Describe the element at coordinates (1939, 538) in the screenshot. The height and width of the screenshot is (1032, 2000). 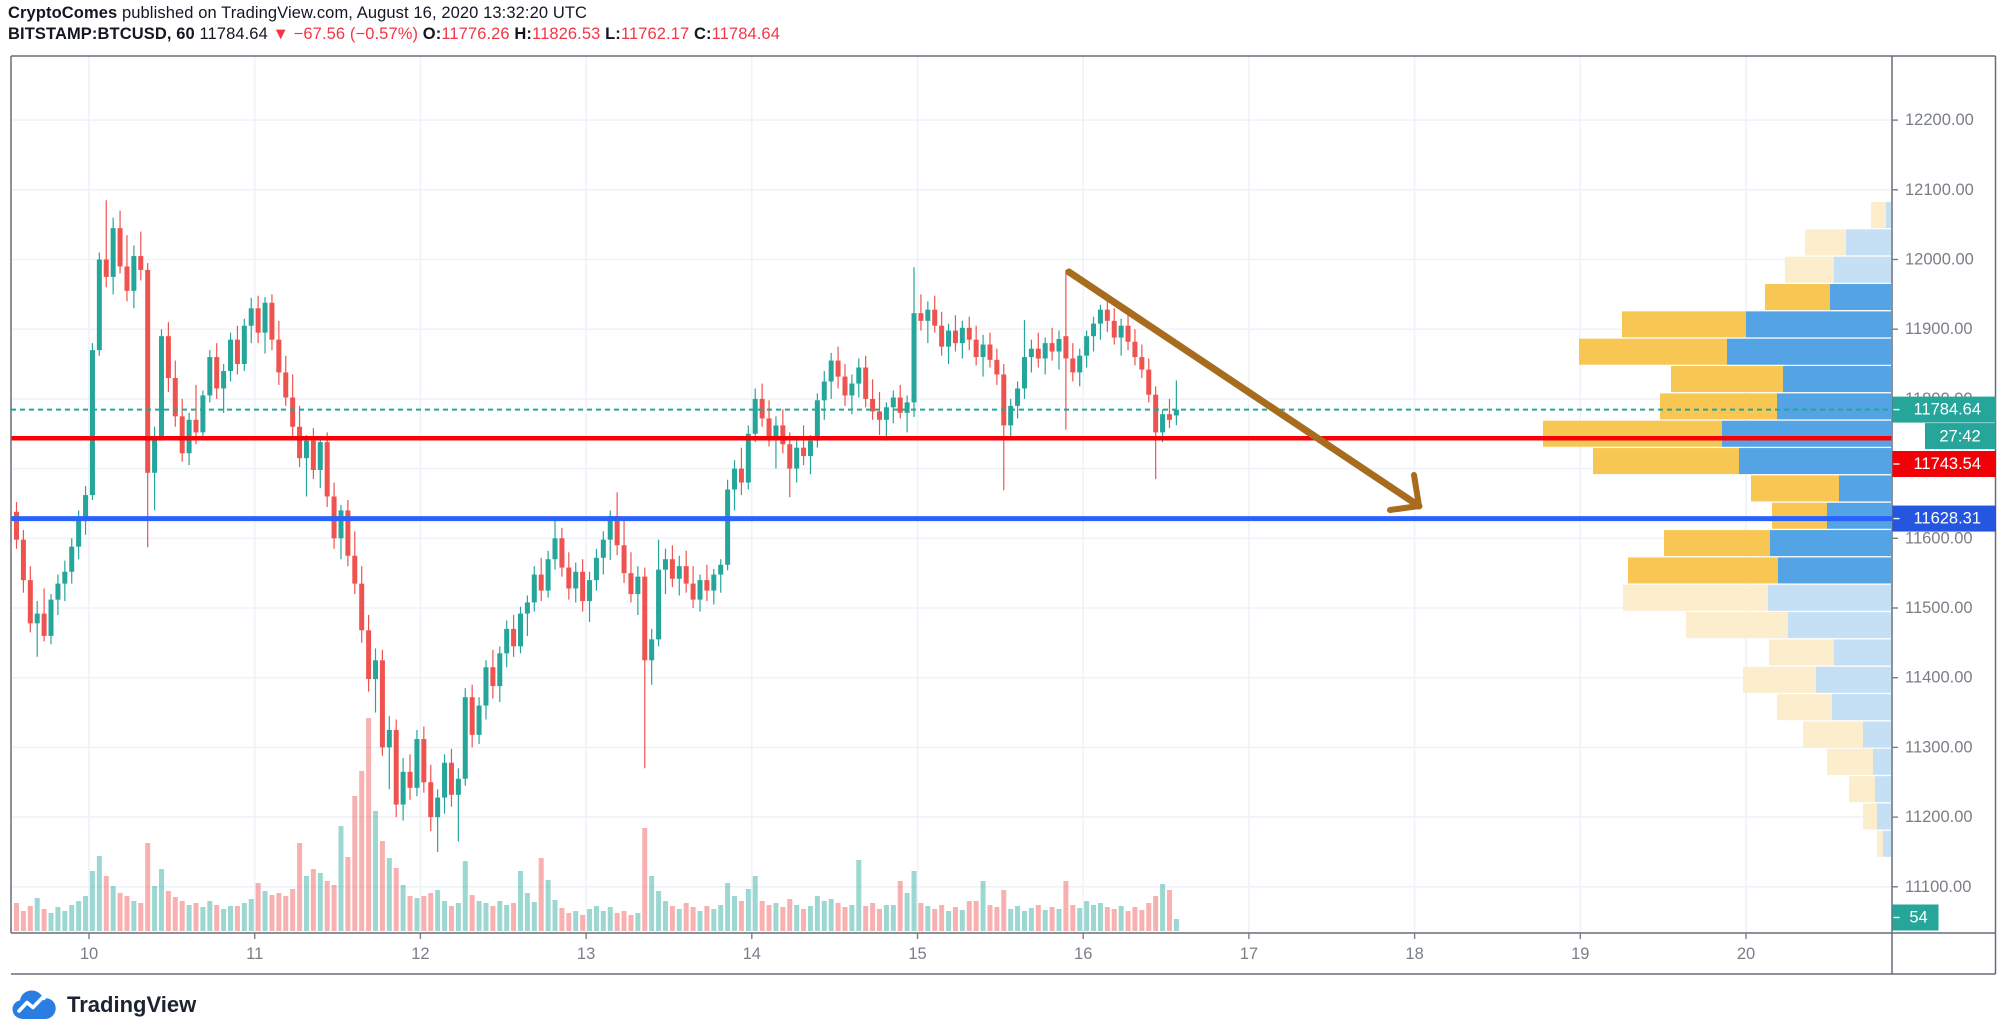
I see `svg-text: 11600.00` at that location.